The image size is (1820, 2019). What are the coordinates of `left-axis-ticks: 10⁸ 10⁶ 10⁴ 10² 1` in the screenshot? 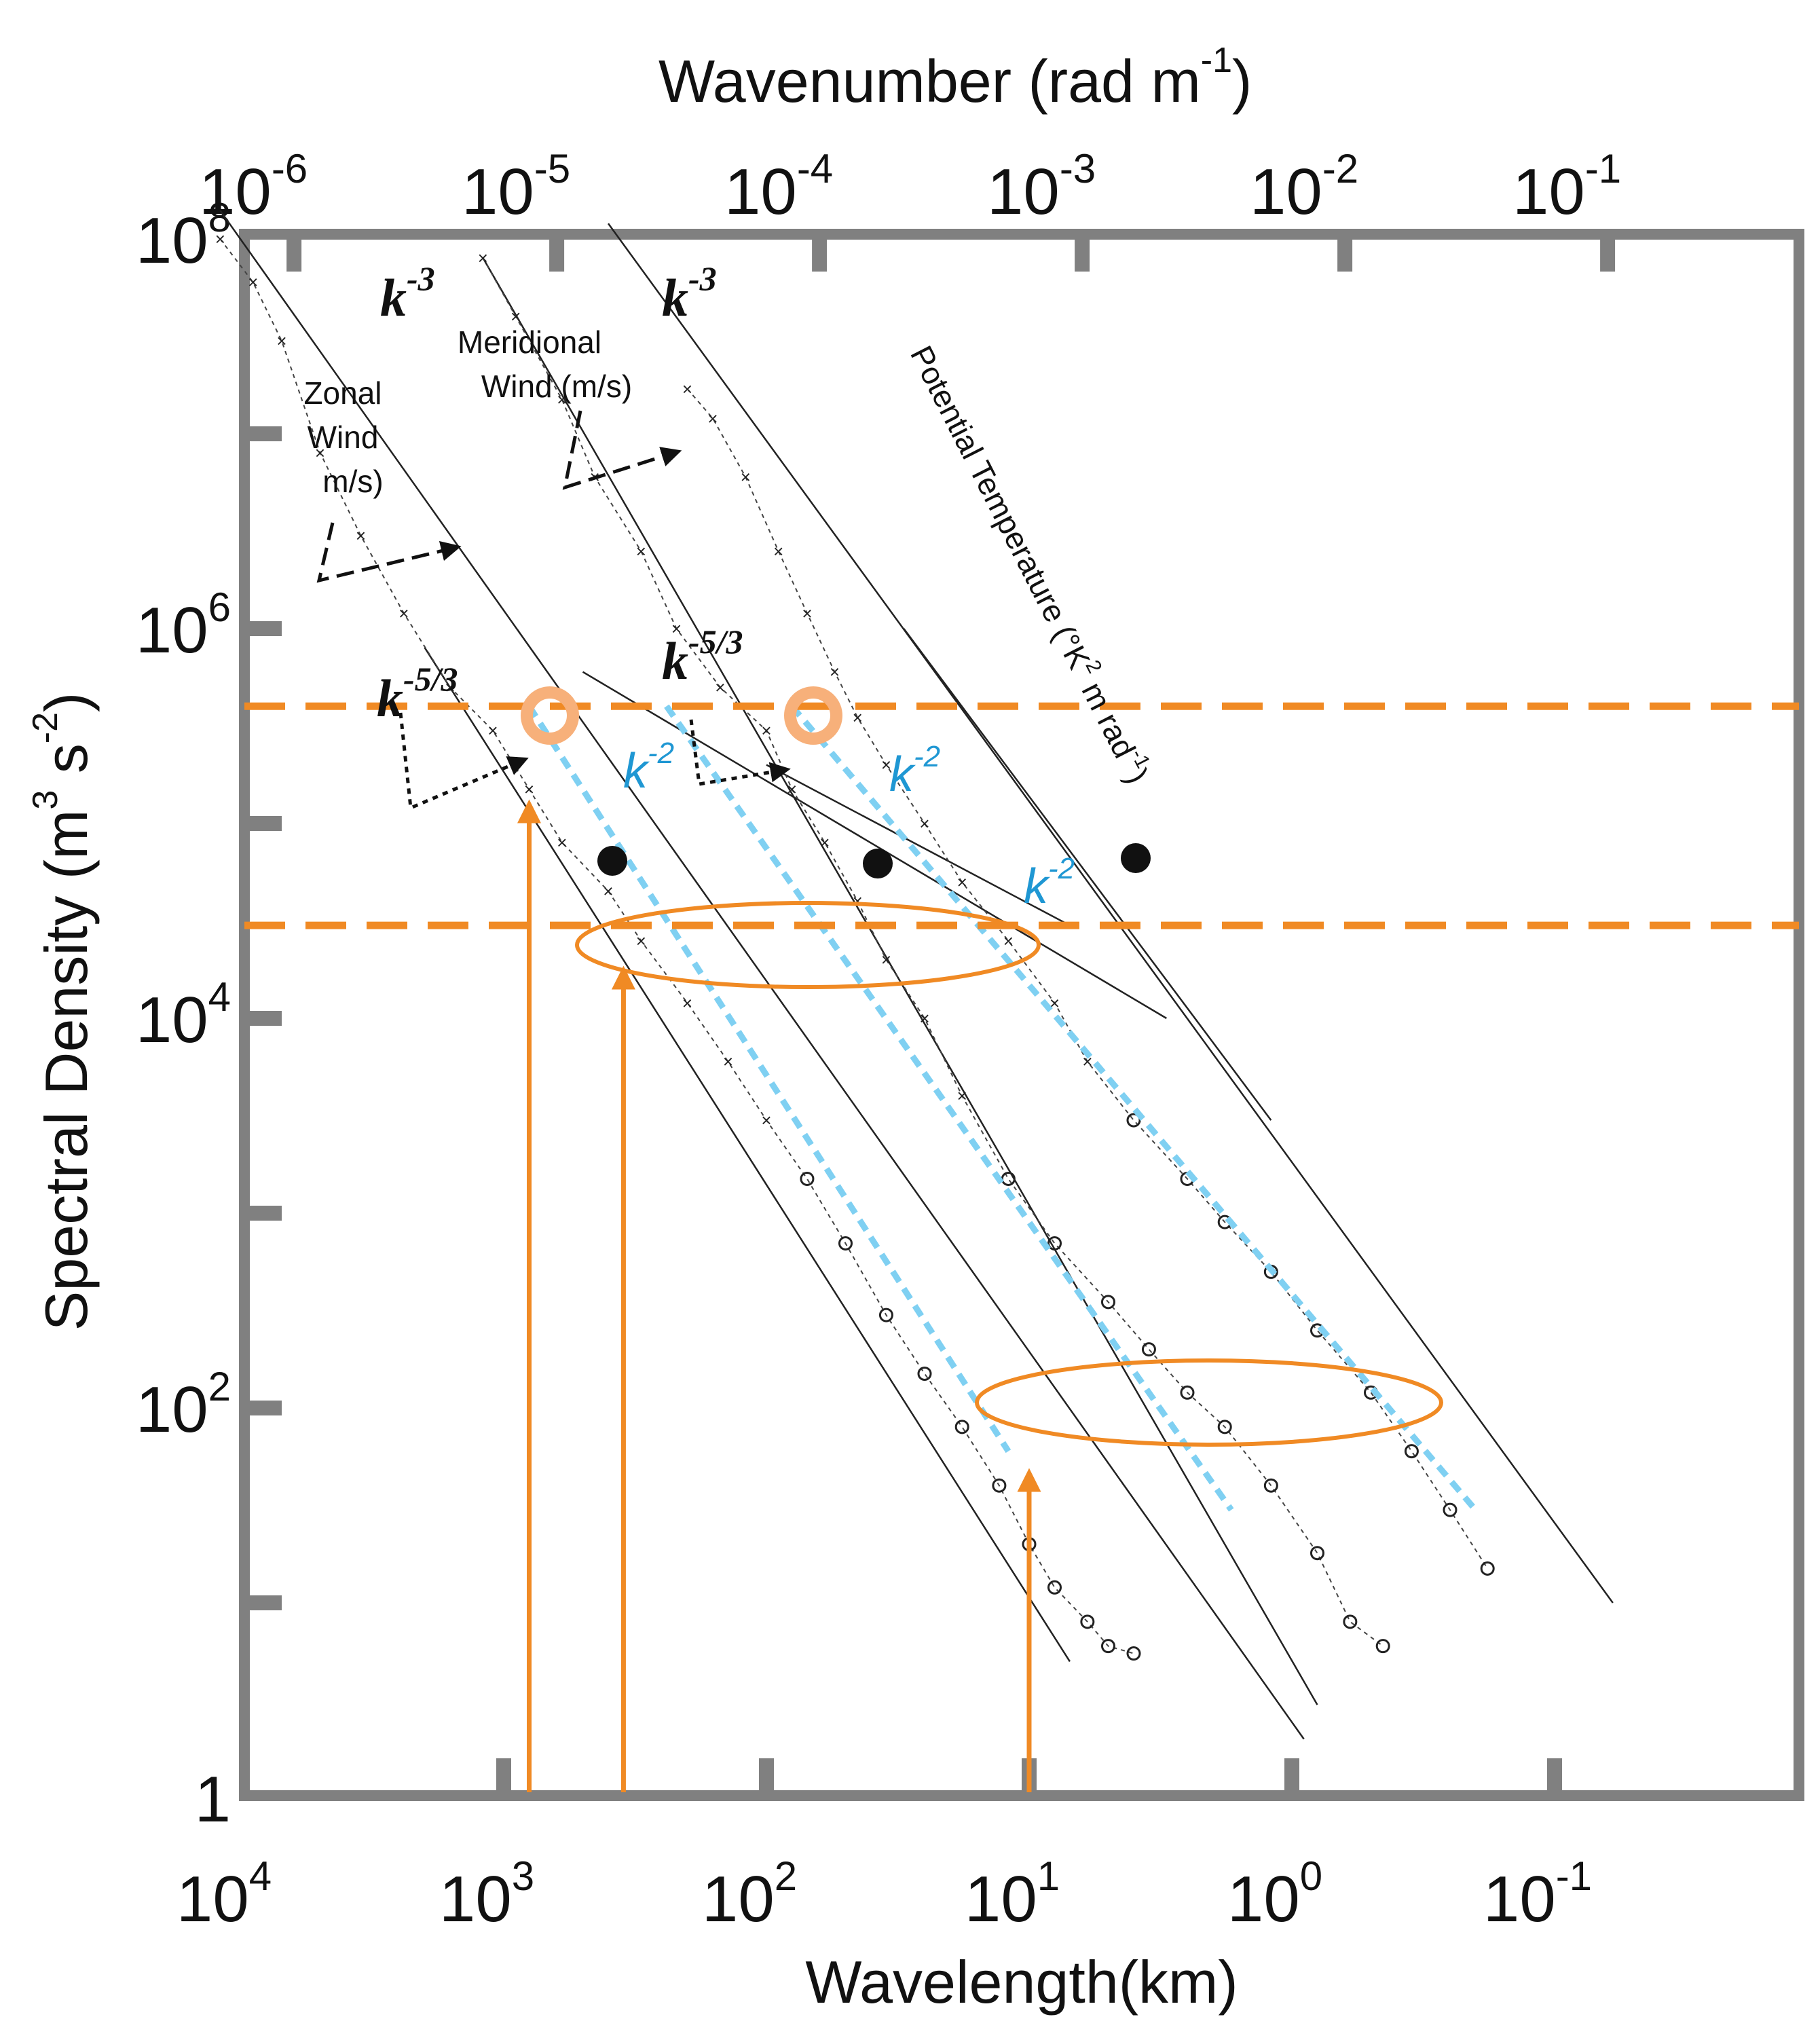 It's located at (209, 1016).